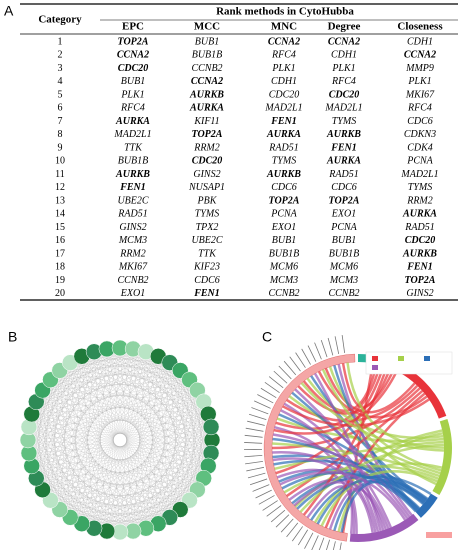  I want to click on gene-cell: CCNB2, so click(132, 280).